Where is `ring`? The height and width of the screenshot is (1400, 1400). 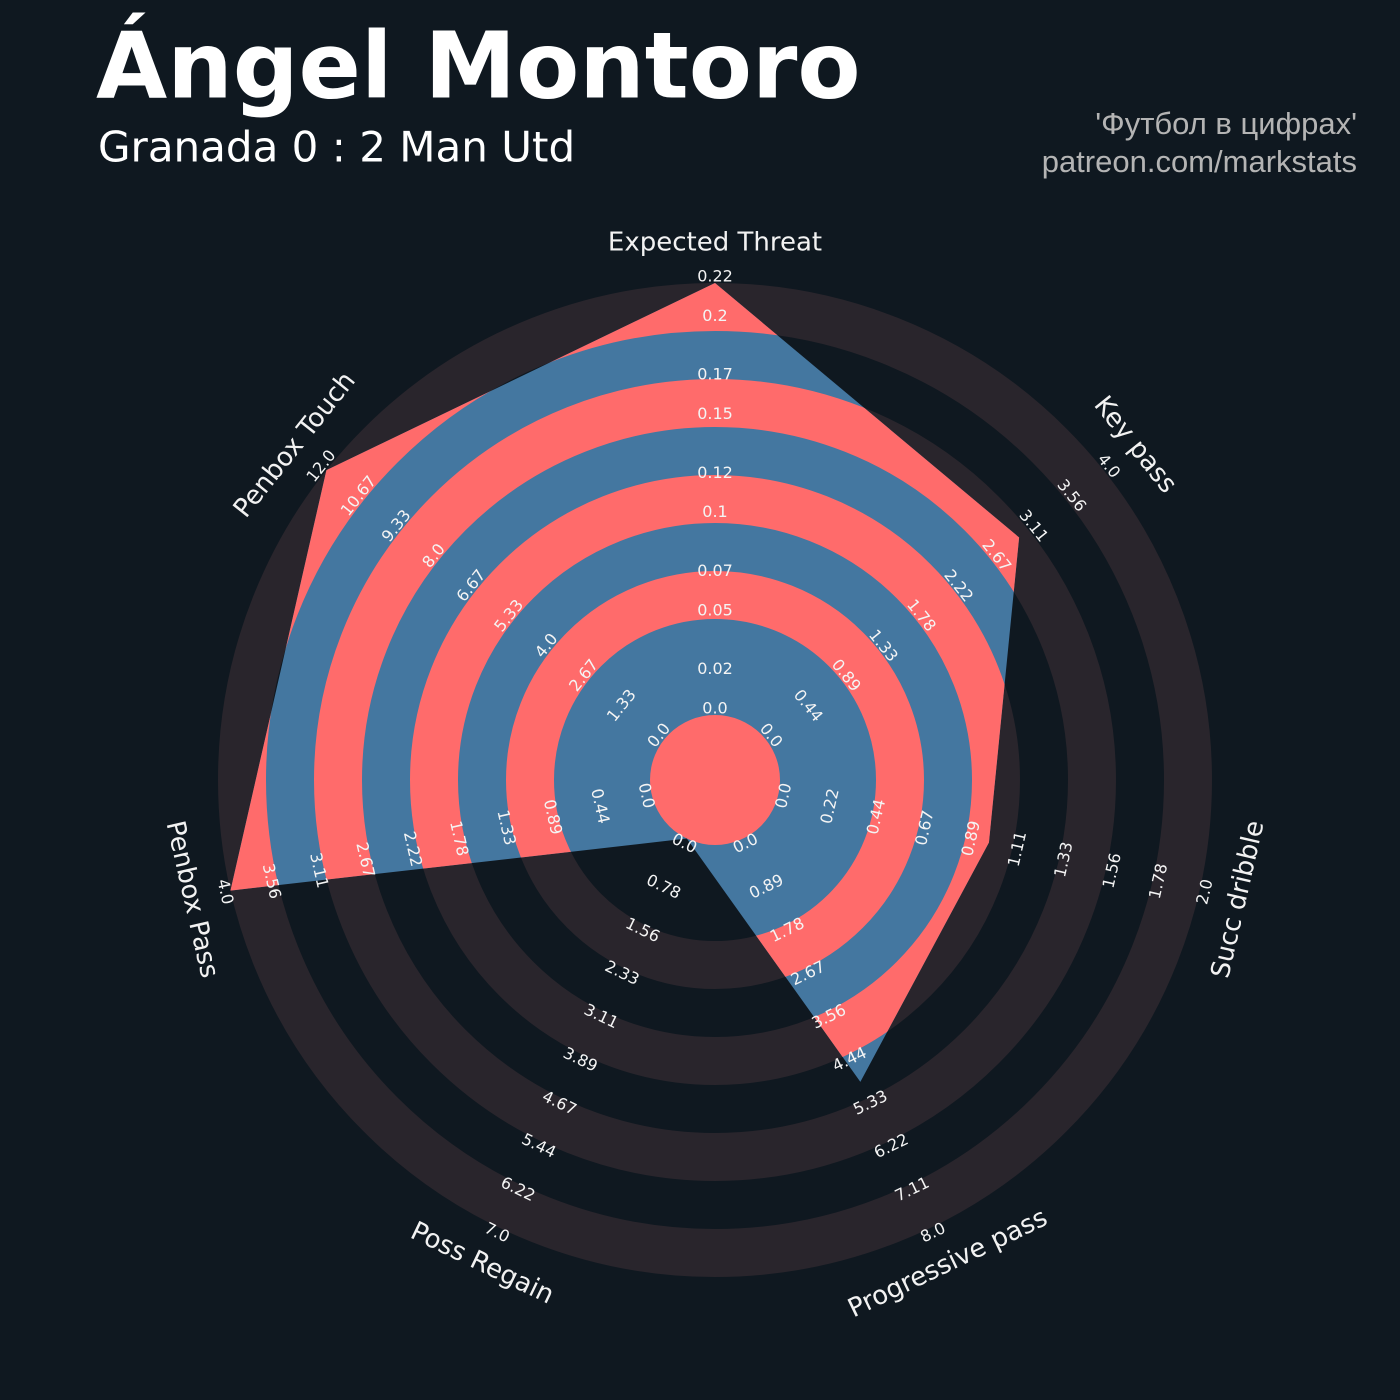 ring is located at coordinates (715, 780).